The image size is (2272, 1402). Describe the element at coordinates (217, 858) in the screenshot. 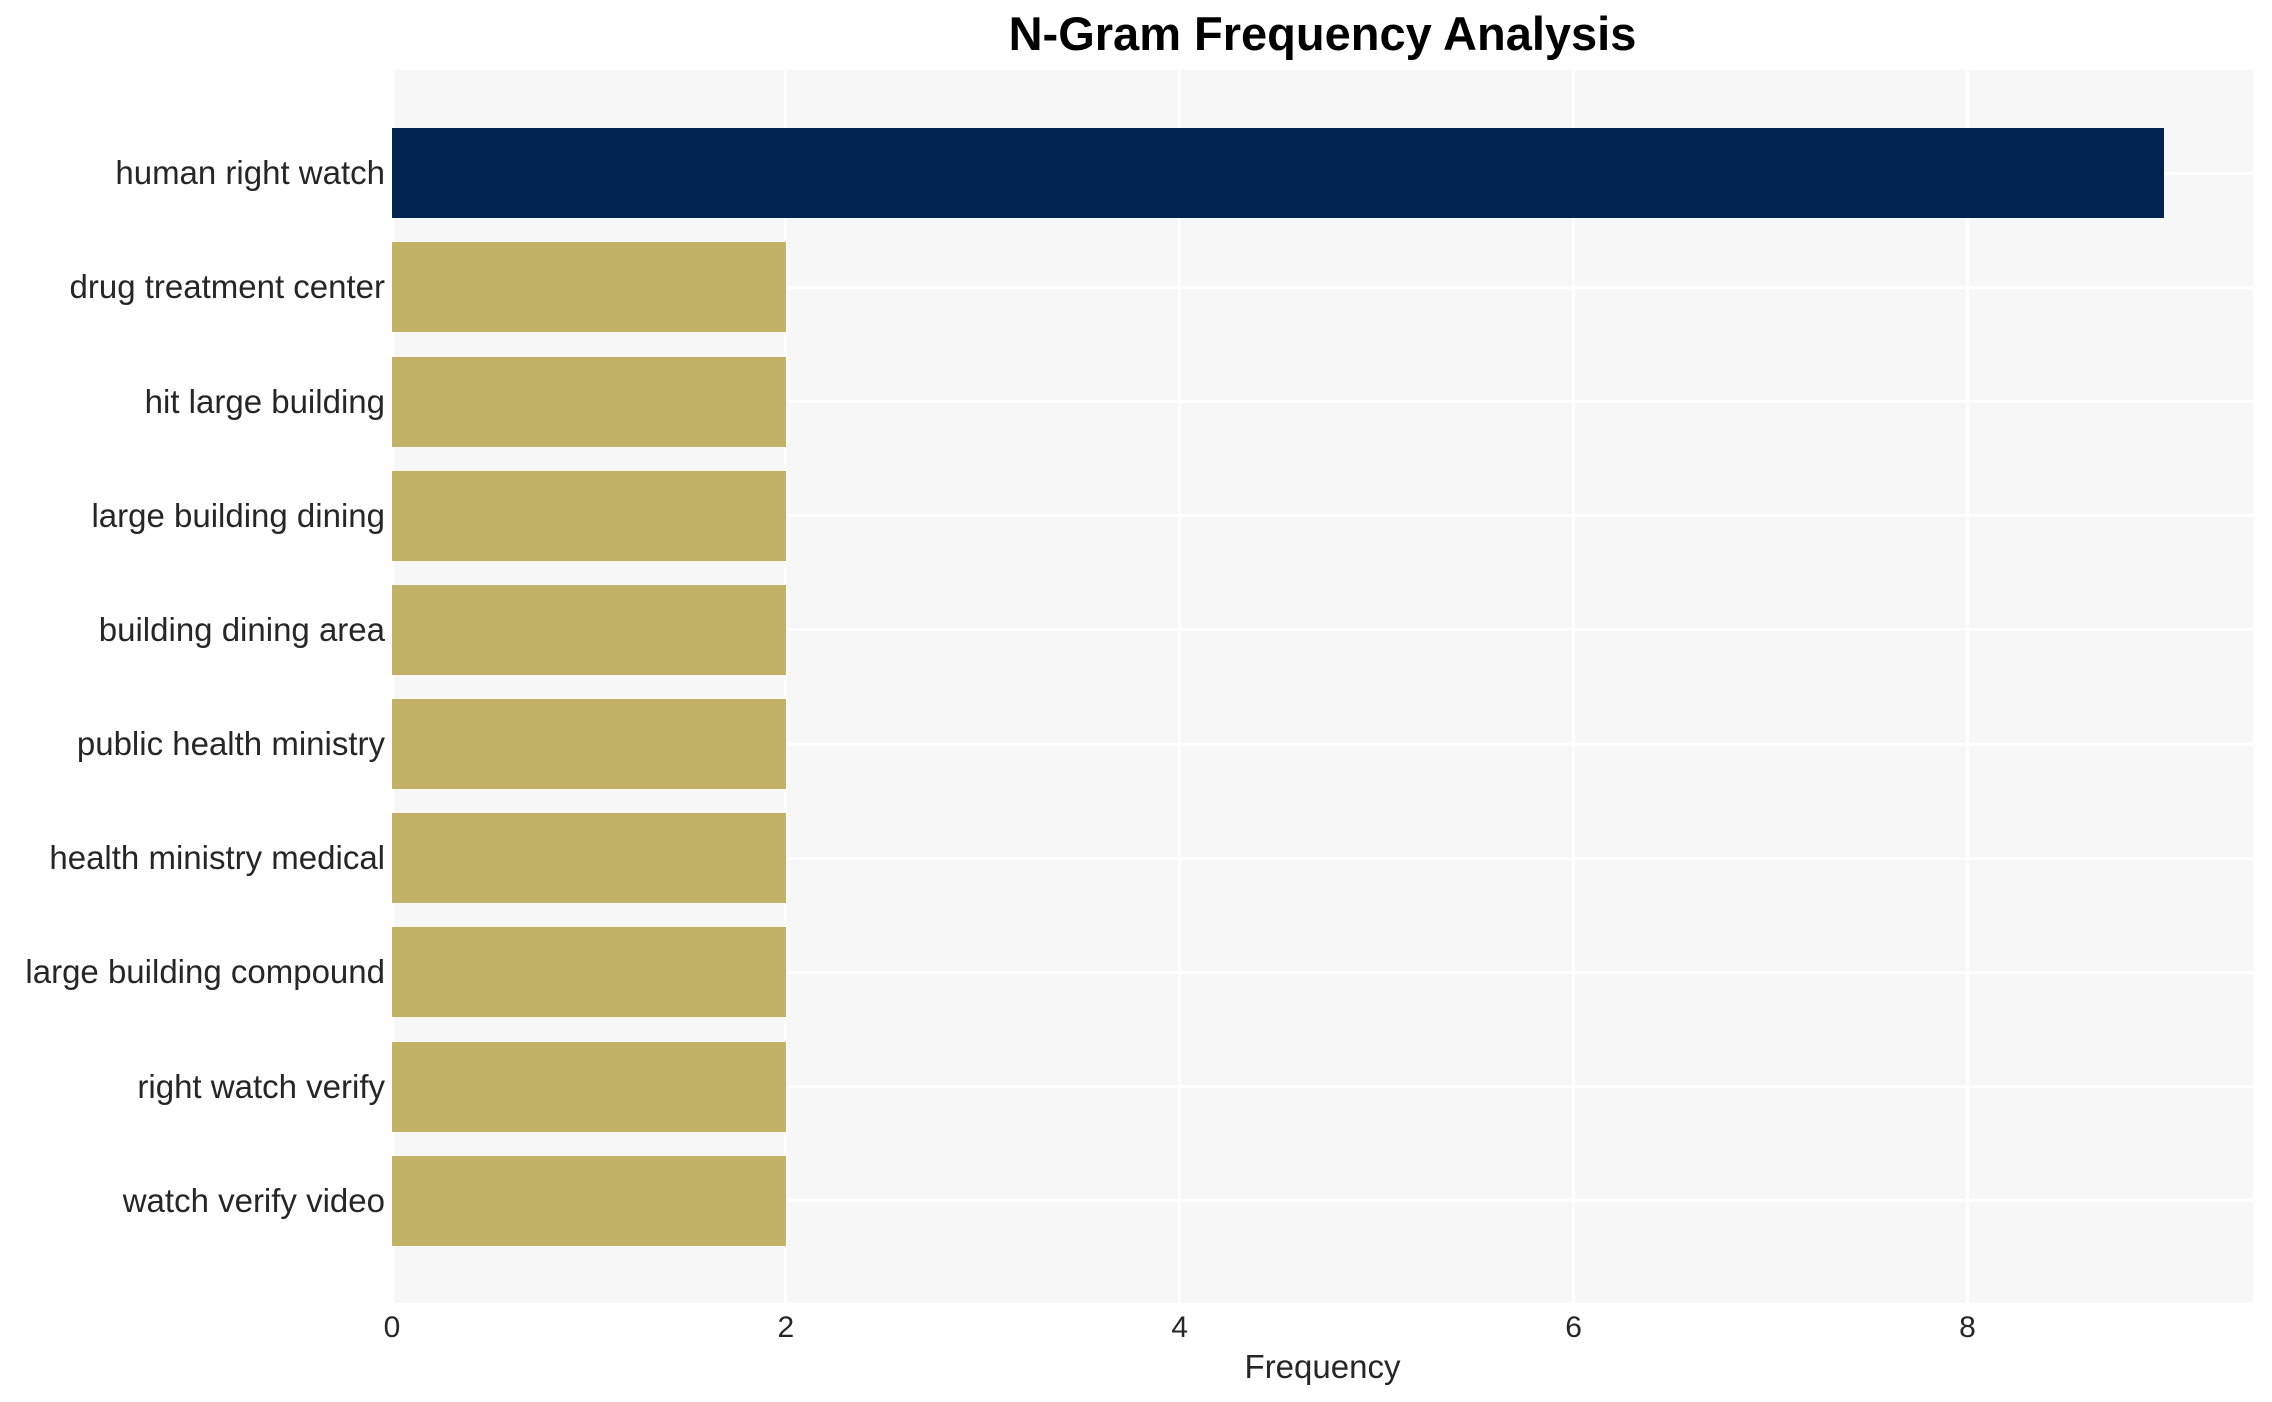

I see `category-label: health ministry medical` at that location.